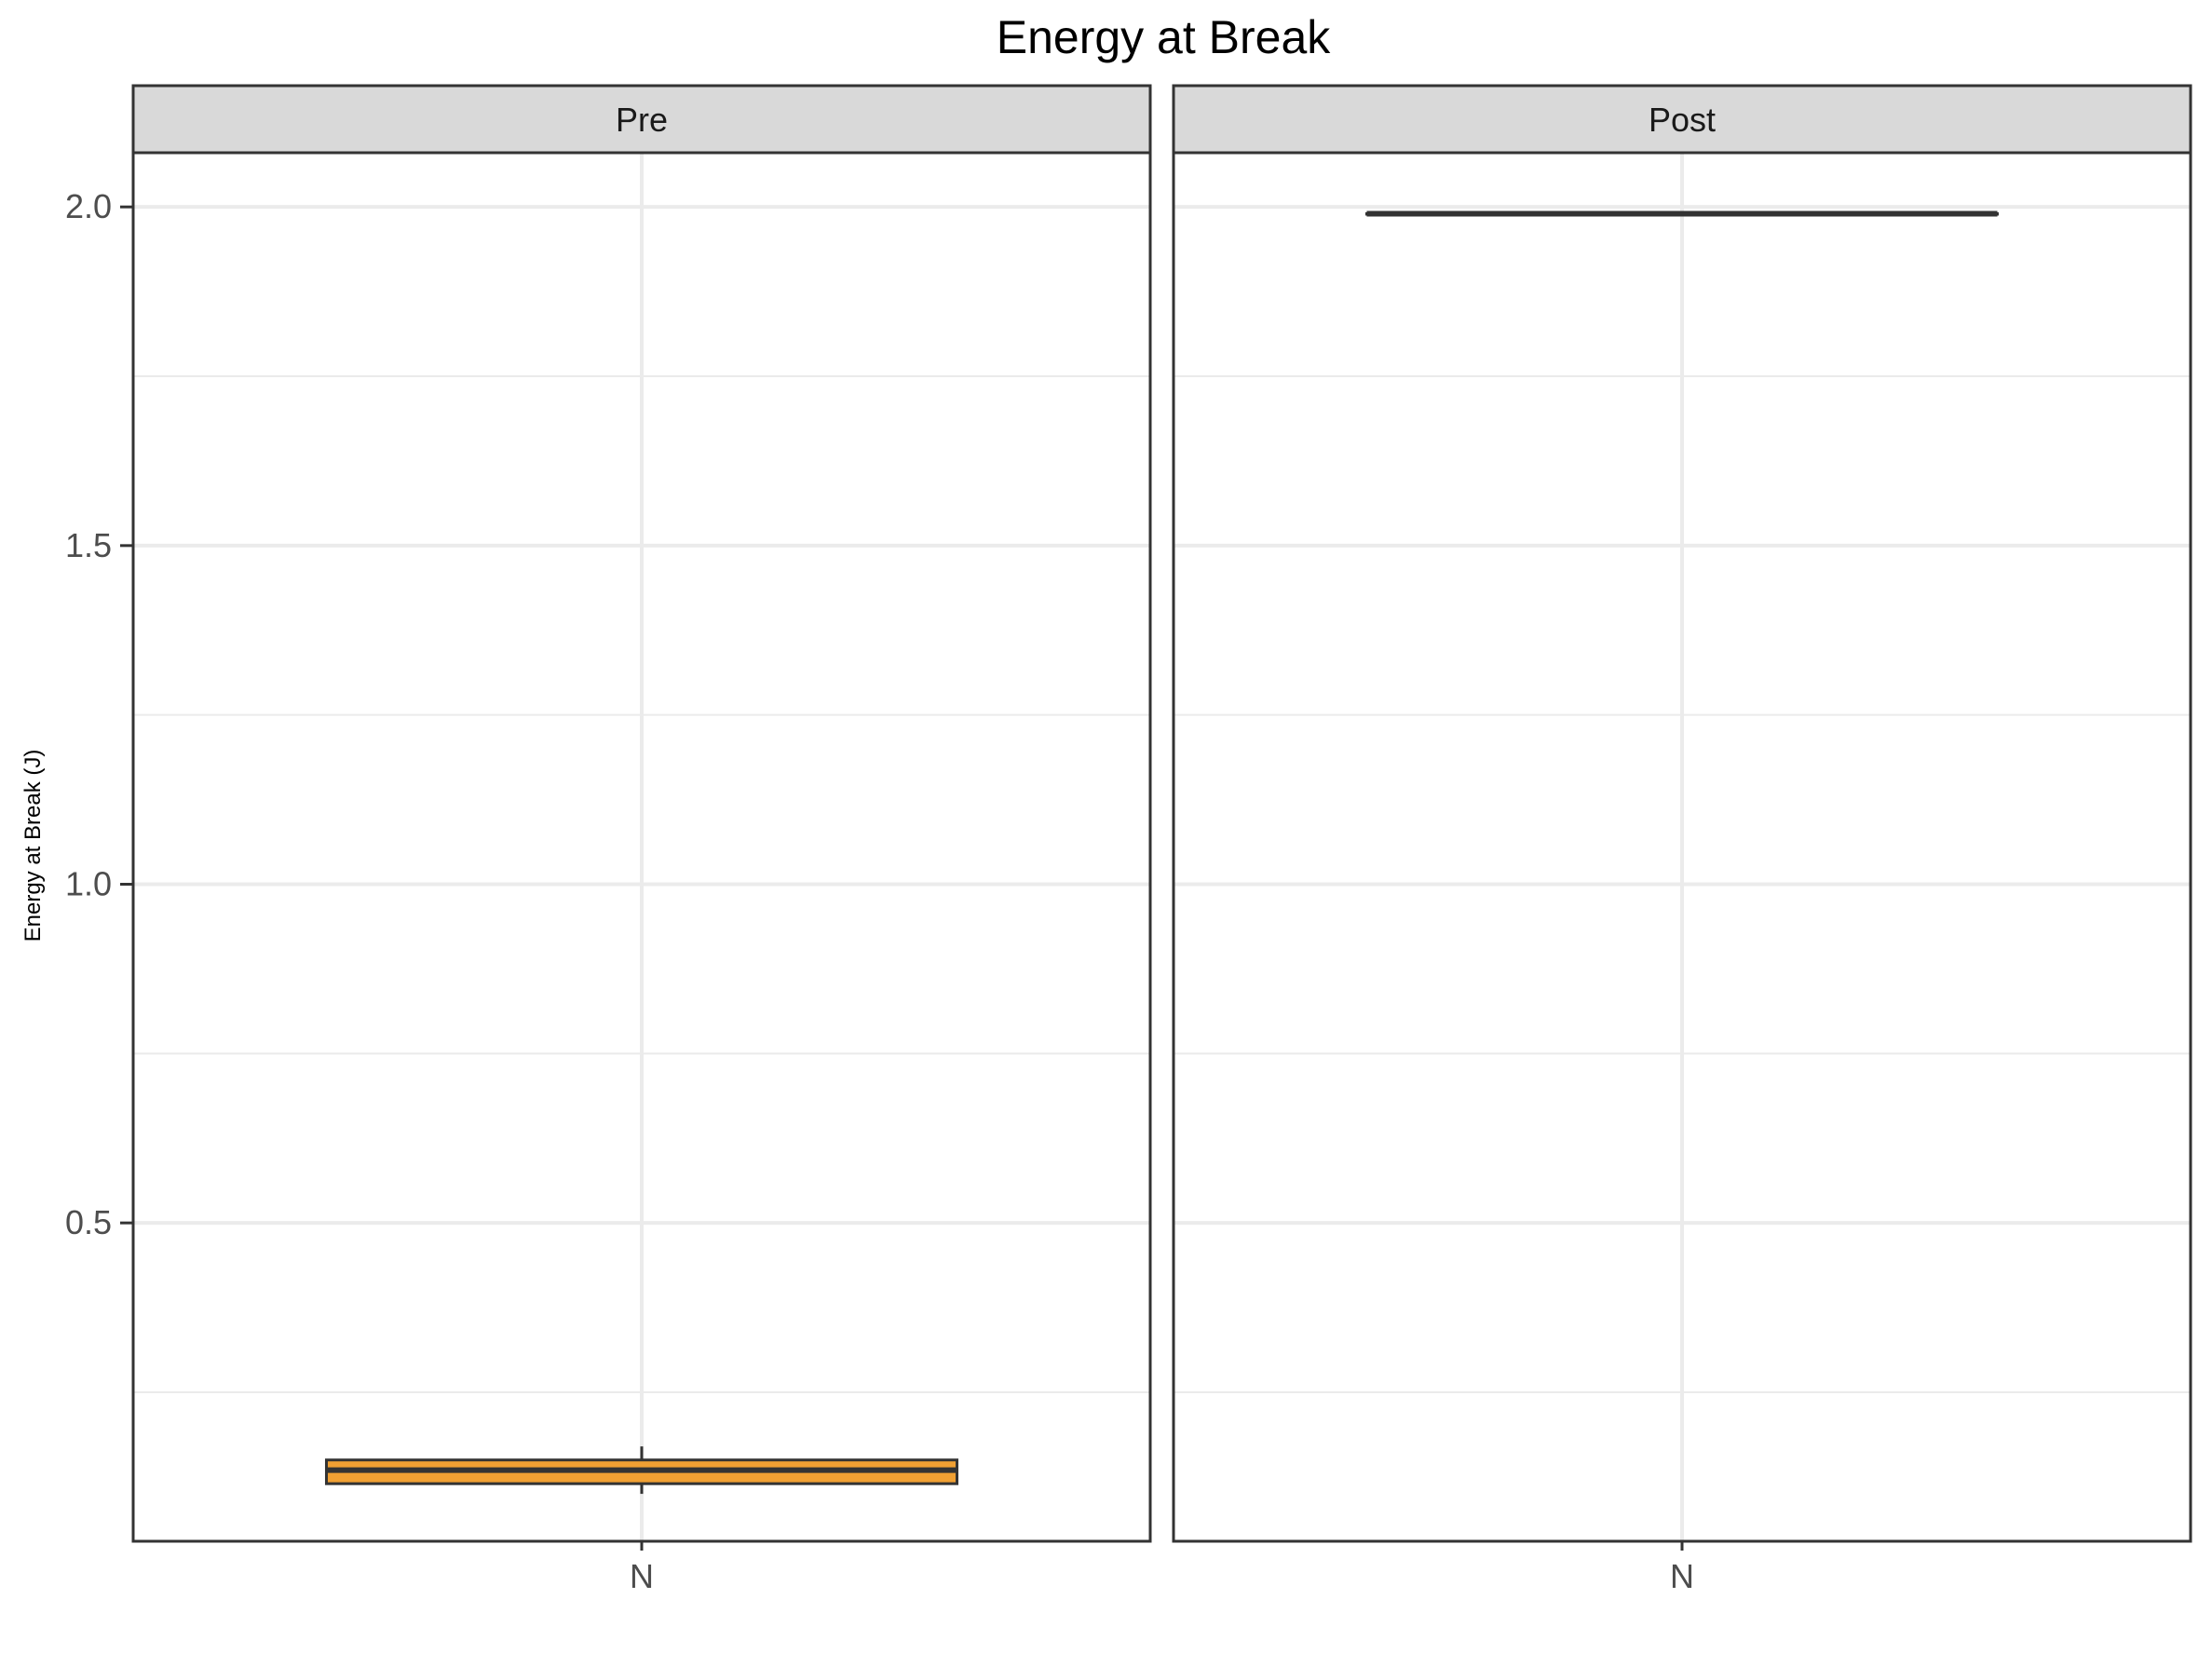 The width and height of the screenshot is (2212, 1653). I want to click on y-tick-label: 1.5, so click(89, 545).